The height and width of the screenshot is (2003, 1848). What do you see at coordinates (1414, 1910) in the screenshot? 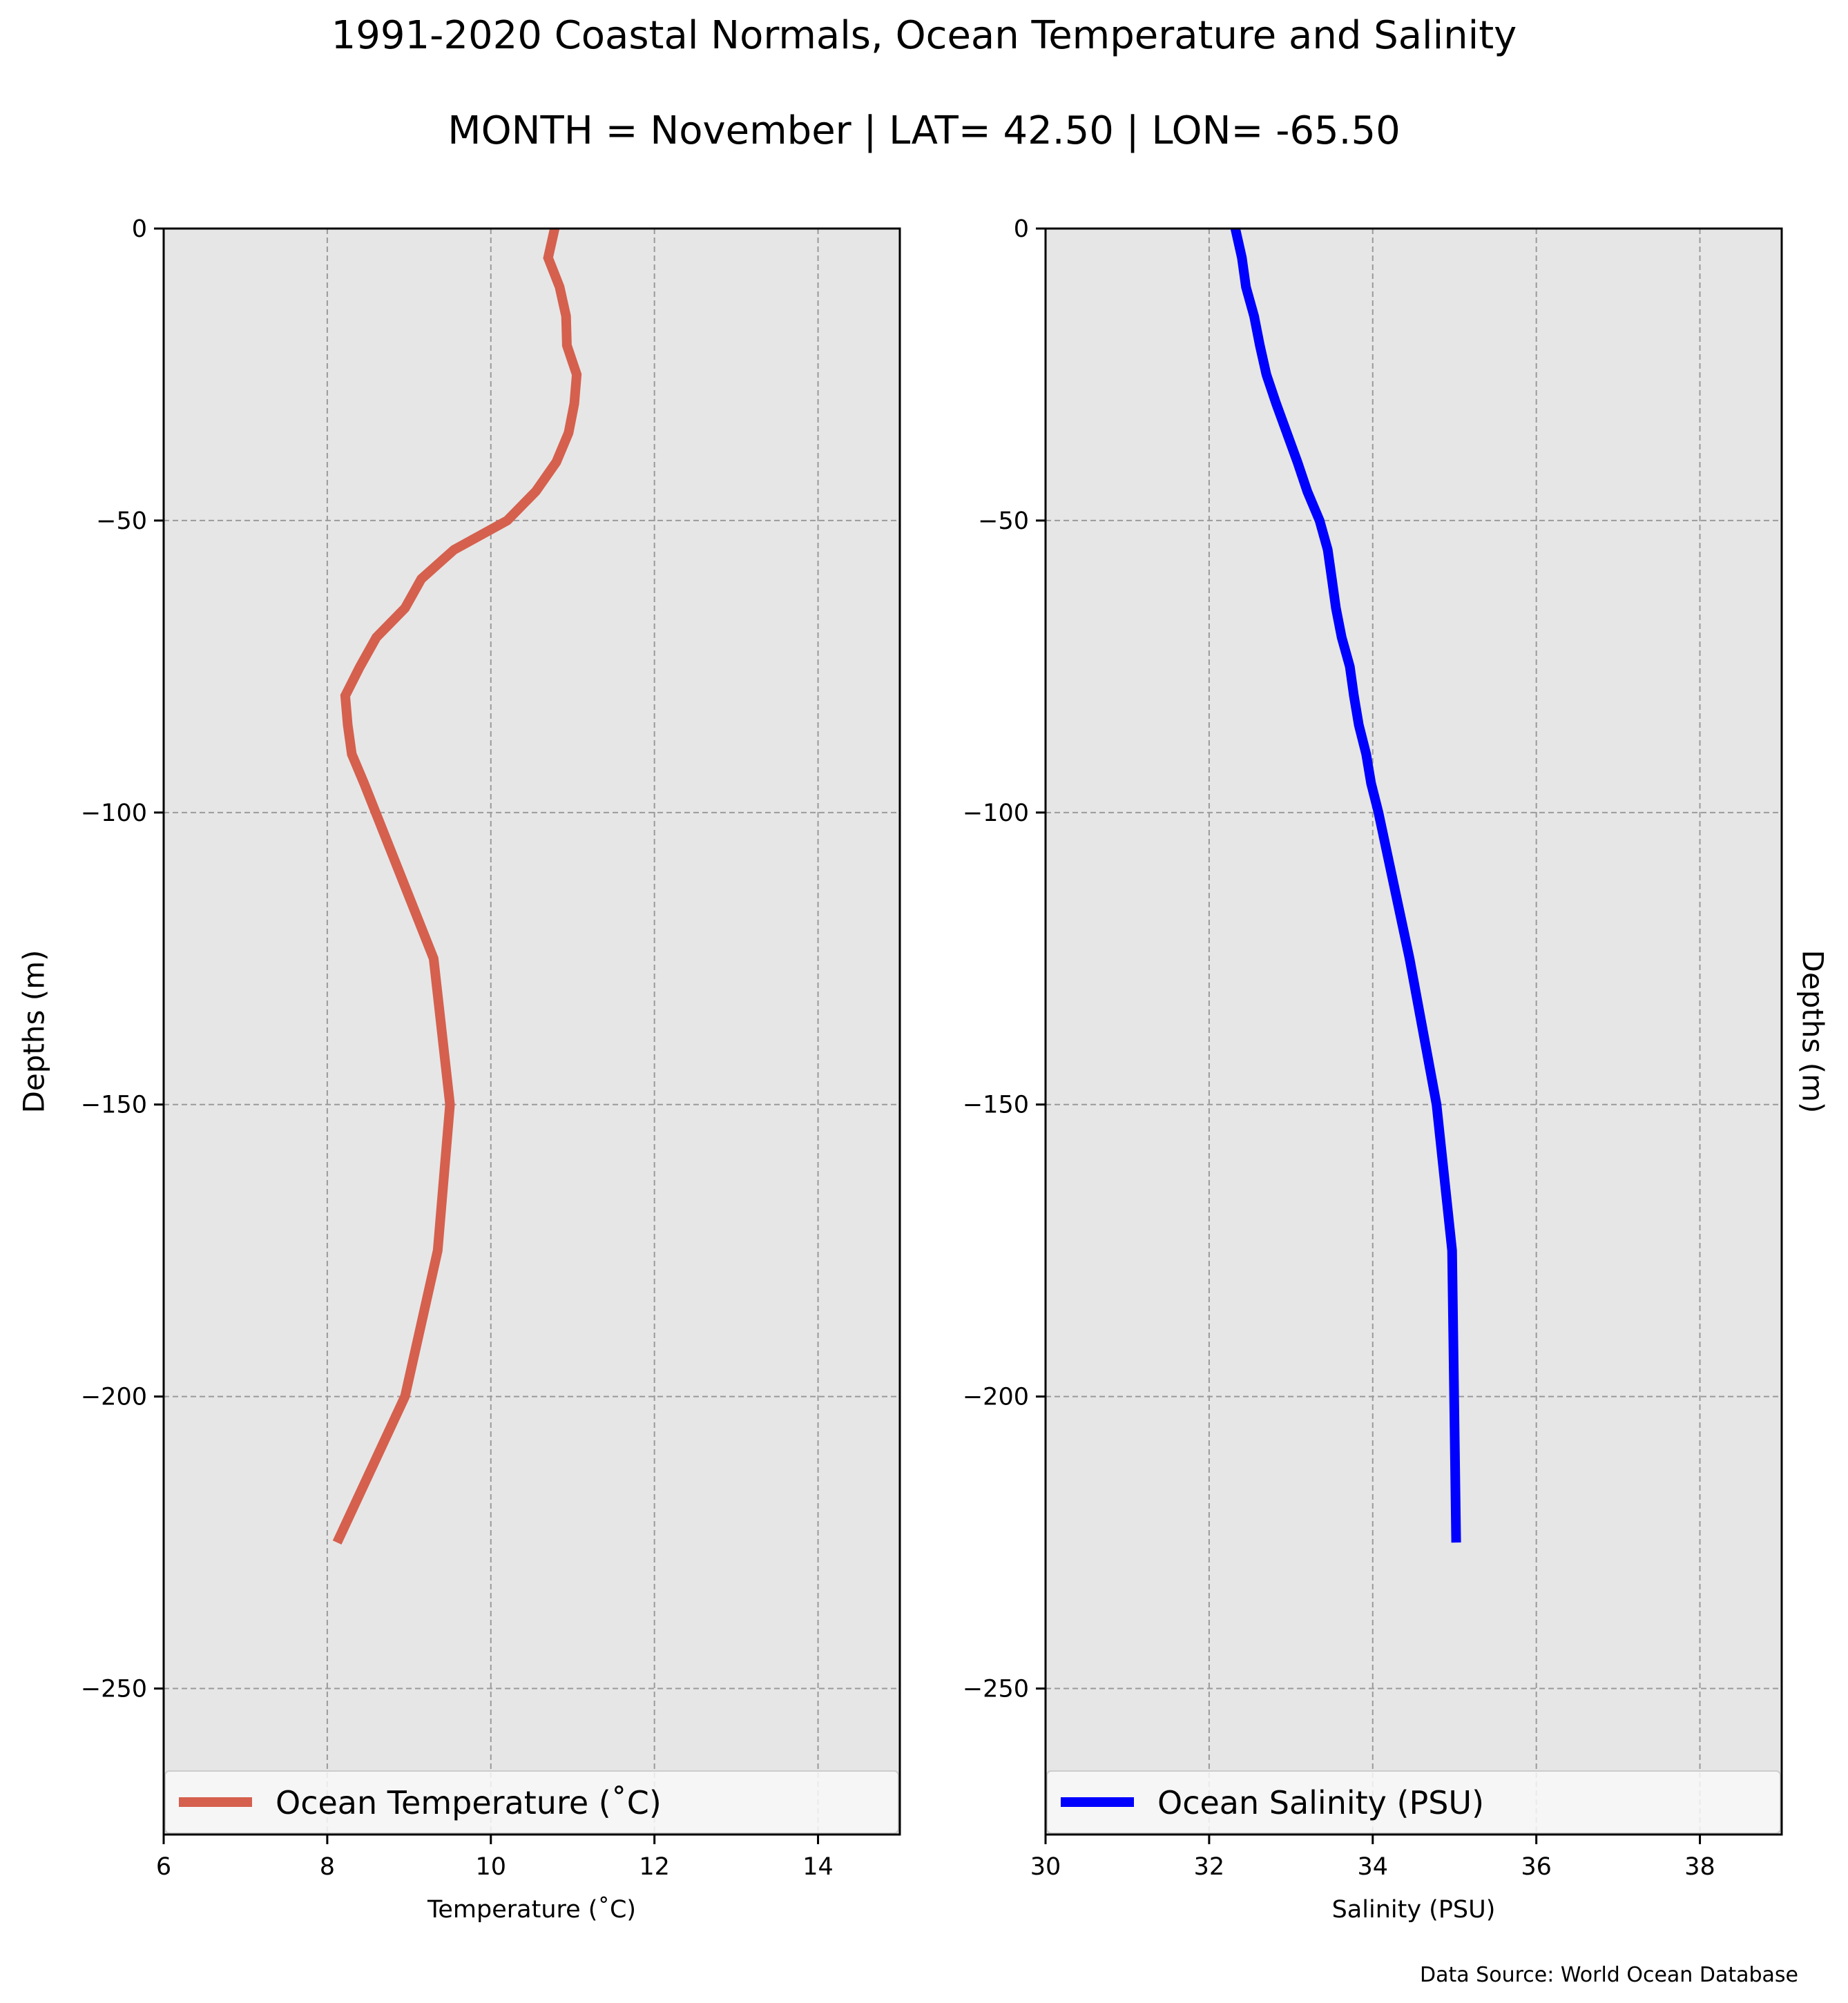
I see `x-axis-label: Salinity (PSU)` at bounding box center [1414, 1910].